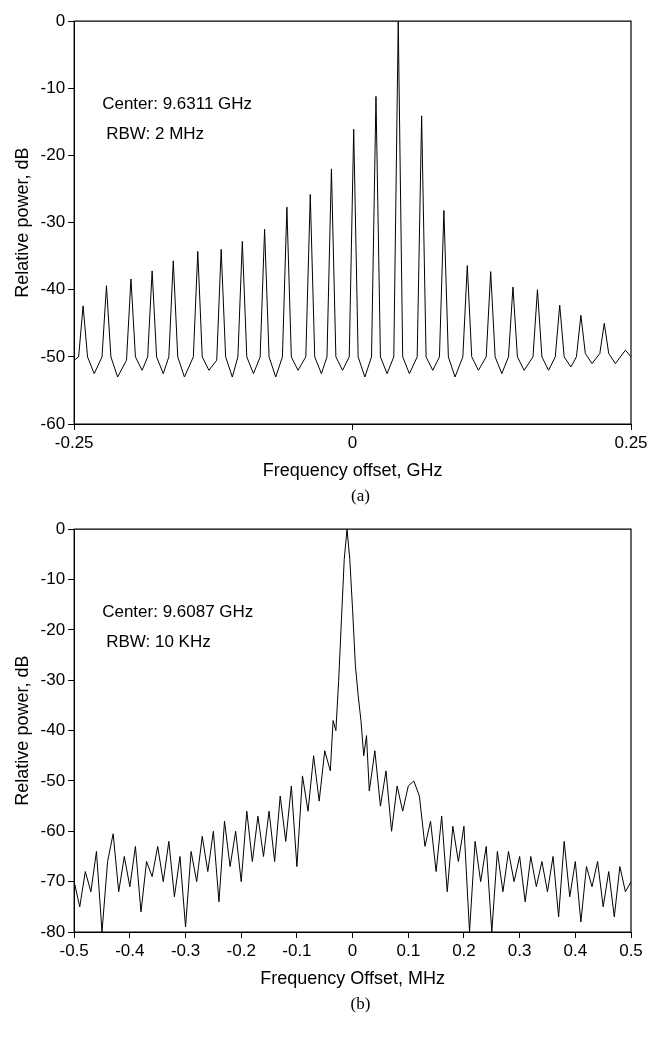  Describe the element at coordinates (241, 950) in the screenshot. I see `x-tick-label: -0.2` at that location.